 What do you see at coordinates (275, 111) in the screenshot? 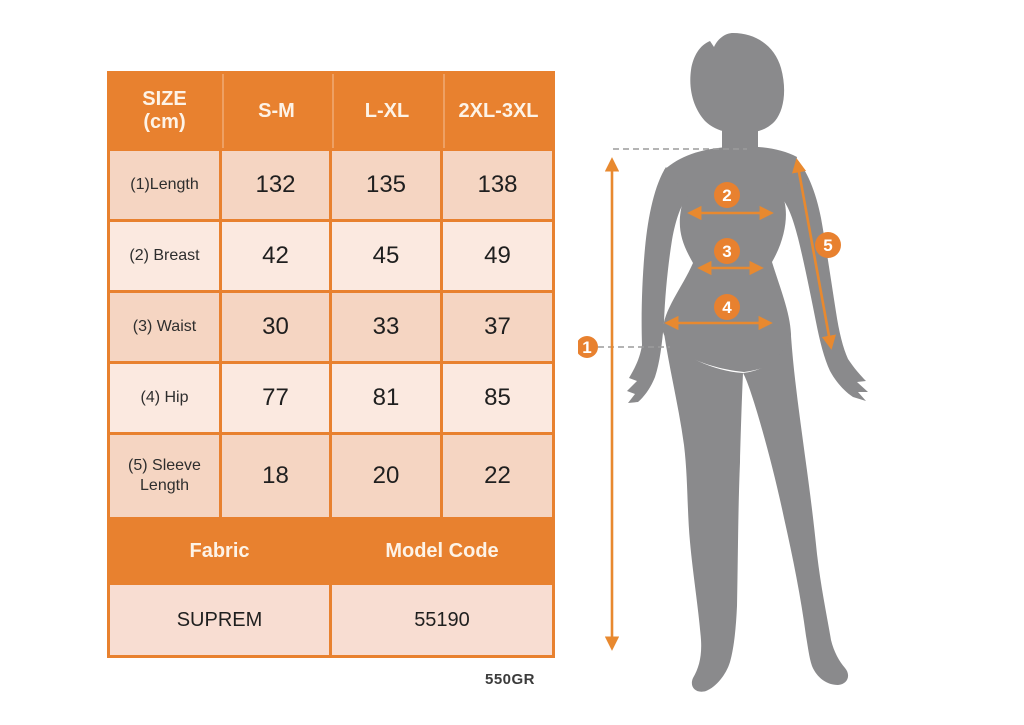
I see `column-header-sm: S-M` at bounding box center [275, 111].